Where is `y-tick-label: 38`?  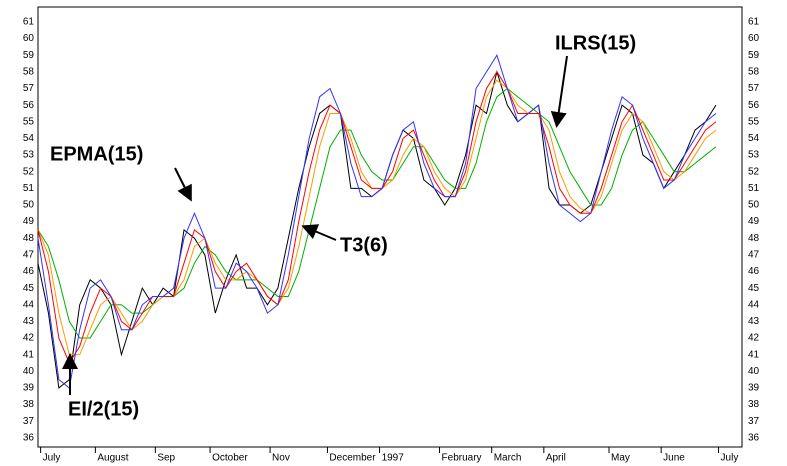 y-tick-label: 38 is located at coordinates (29, 404).